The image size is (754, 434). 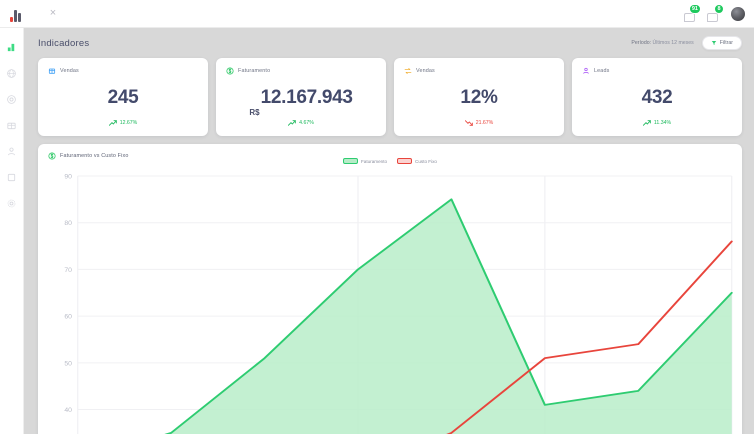 What do you see at coordinates (68, 317) in the screenshot?
I see `svg-text: 60` at bounding box center [68, 317].